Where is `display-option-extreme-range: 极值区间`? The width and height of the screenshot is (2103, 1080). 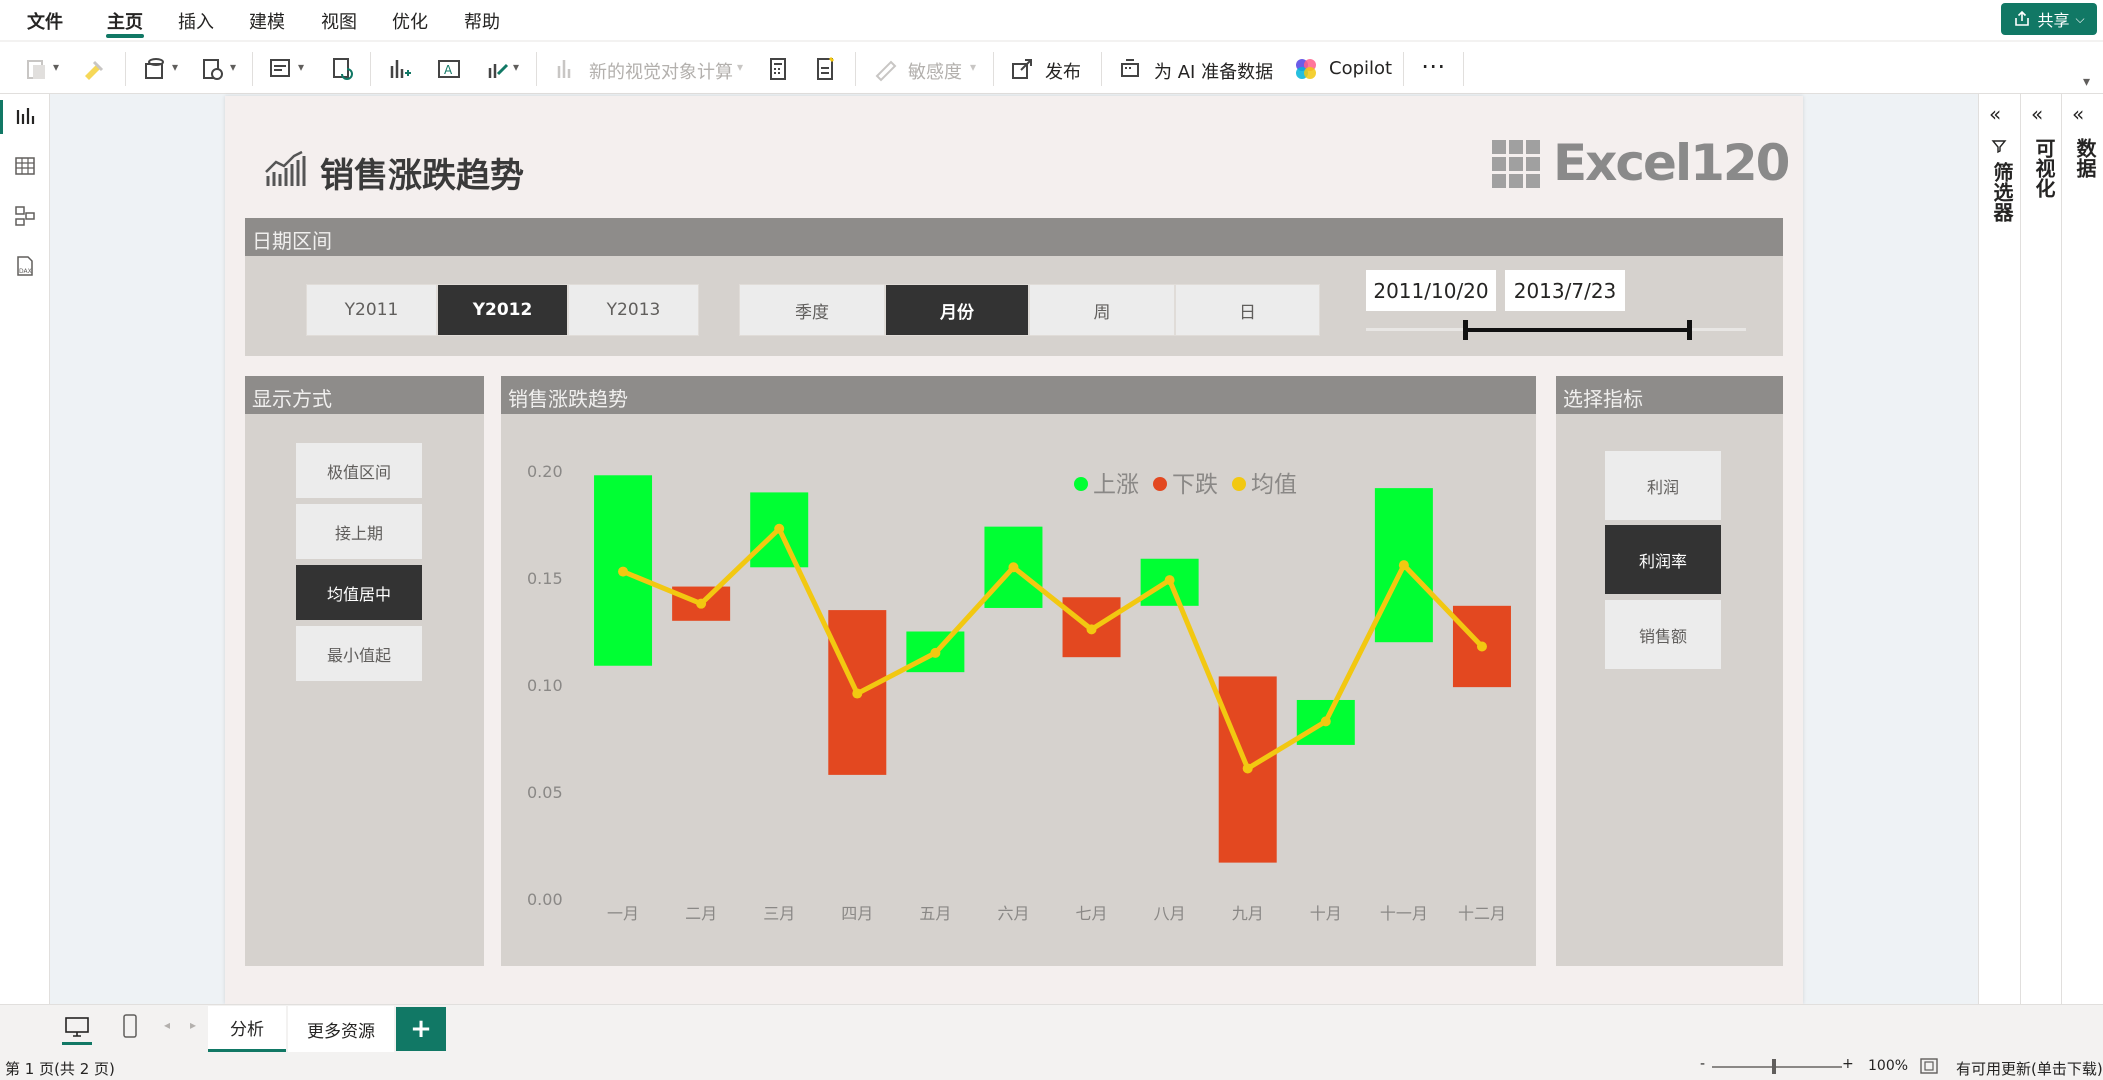
display-option-extreme-range: 极值区间 is located at coordinates (359, 470).